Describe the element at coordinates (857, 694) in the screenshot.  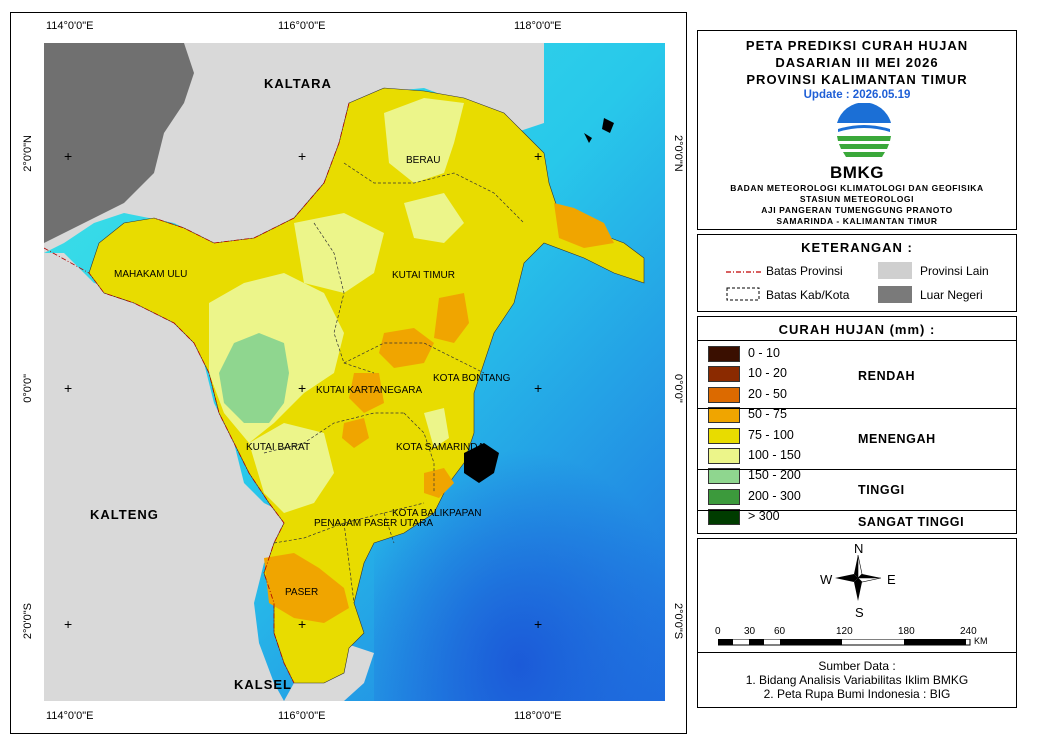
I see `sumber-line2: 2. Peta Rupa Bumi Indonesia : BIG` at that location.